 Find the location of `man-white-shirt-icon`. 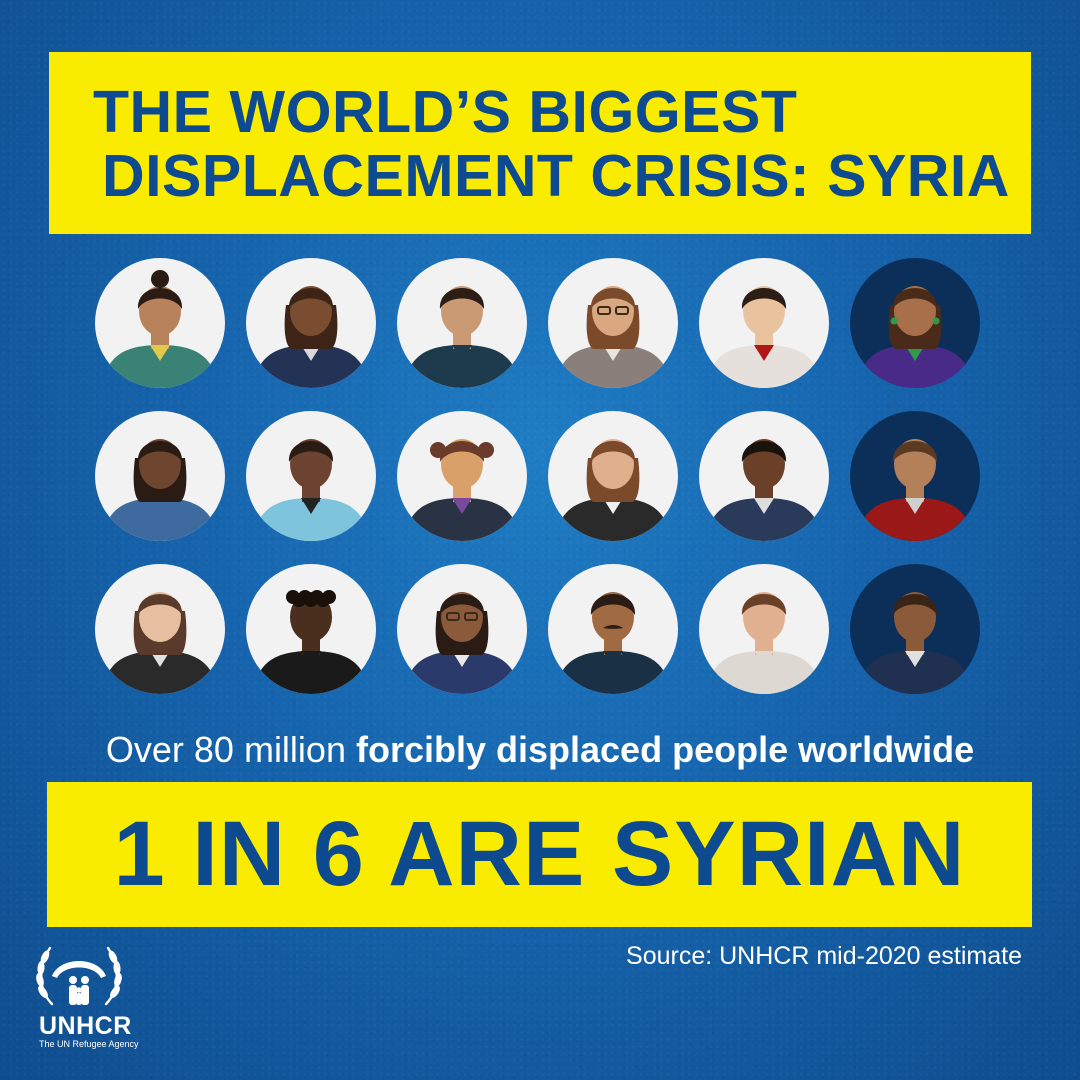

man-white-shirt-icon is located at coordinates (764, 629).